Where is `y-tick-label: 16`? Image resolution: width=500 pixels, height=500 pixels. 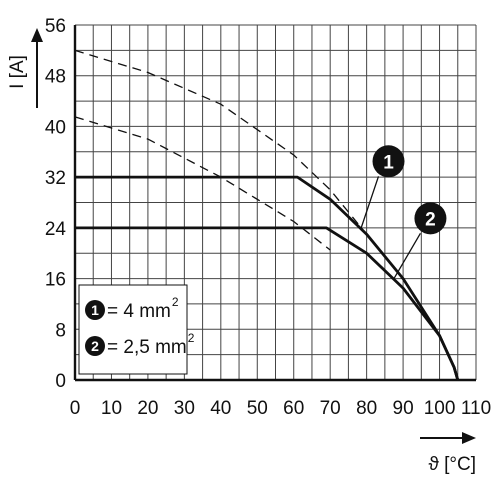 y-tick-label: 16 is located at coordinates (55, 280).